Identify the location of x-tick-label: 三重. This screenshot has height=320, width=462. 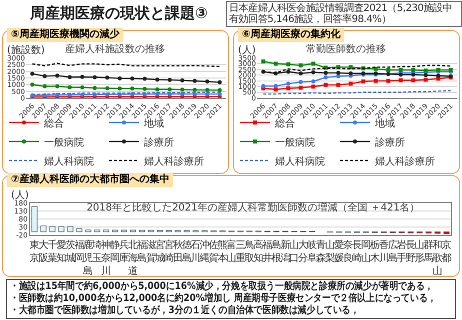
(241, 252).